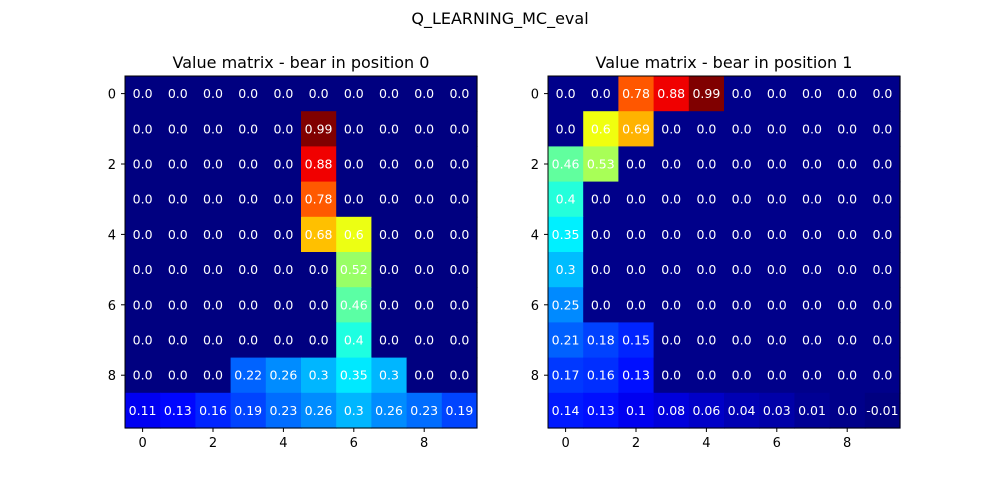 The height and width of the screenshot is (500, 1000). What do you see at coordinates (882, 410) in the screenshot?
I see `cell-value-label: -0.01` at bounding box center [882, 410].